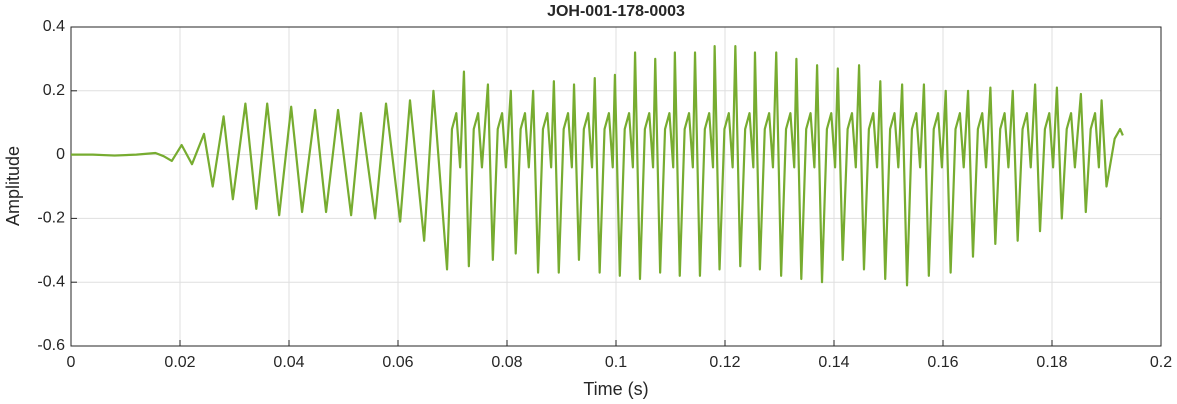 This screenshot has height=404, width=1177. I want to click on x-tick-label: 0, so click(71, 362).